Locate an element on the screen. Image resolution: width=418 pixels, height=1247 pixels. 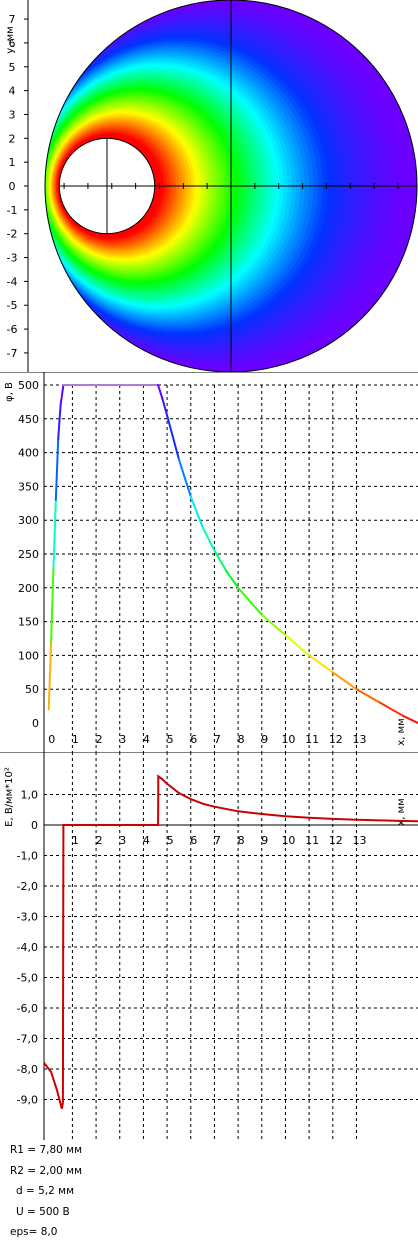
y-tick-label: 450 is located at coordinates (28, 419).